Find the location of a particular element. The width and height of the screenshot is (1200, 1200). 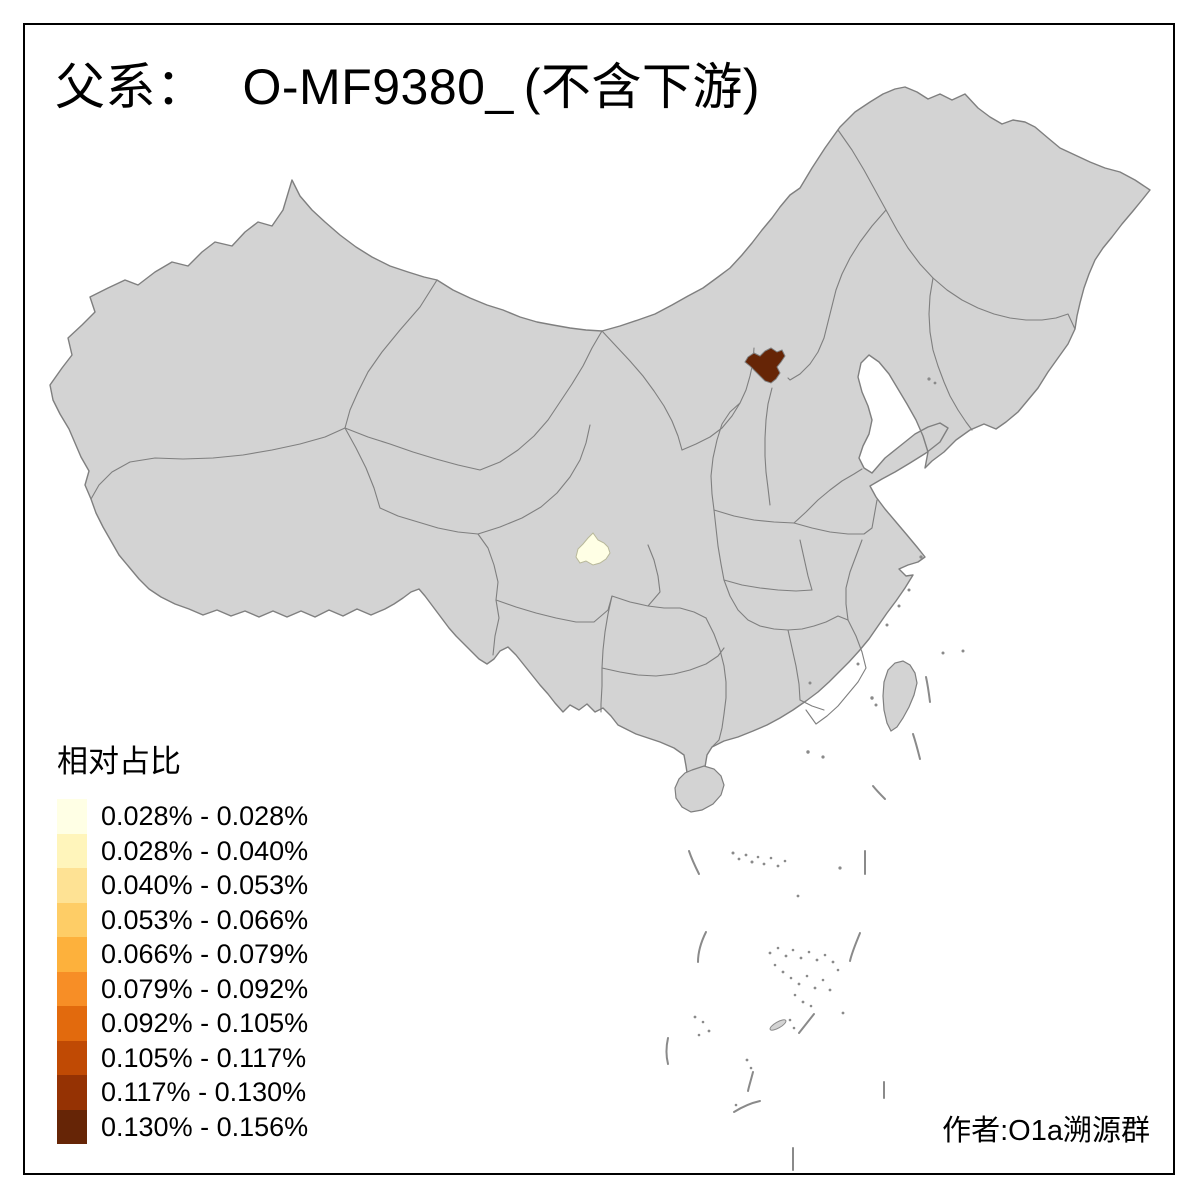

legend-row: 0.130% - 0.156% is located at coordinates (183, 1126).